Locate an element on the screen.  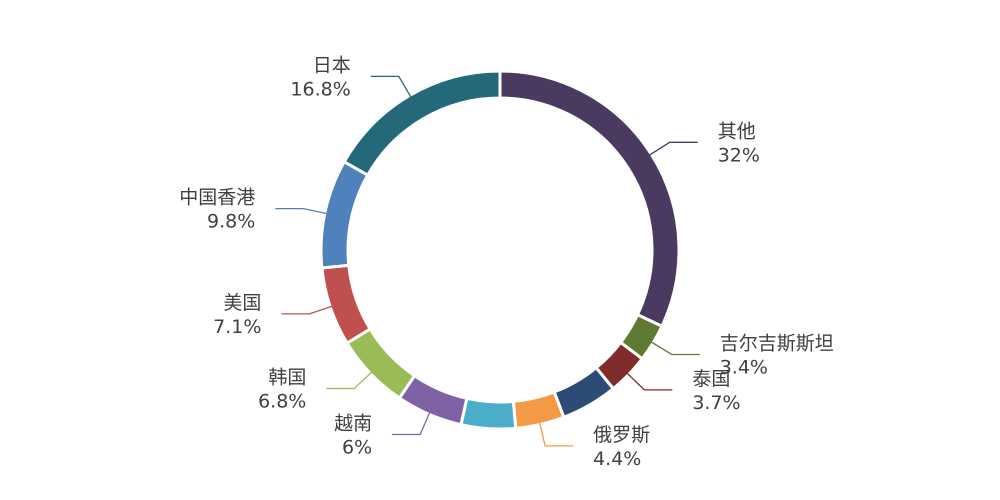
slice-label-吉尔吉斯斯坦: 吉尔吉斯斯坦 is located at coordinates (777, 343).